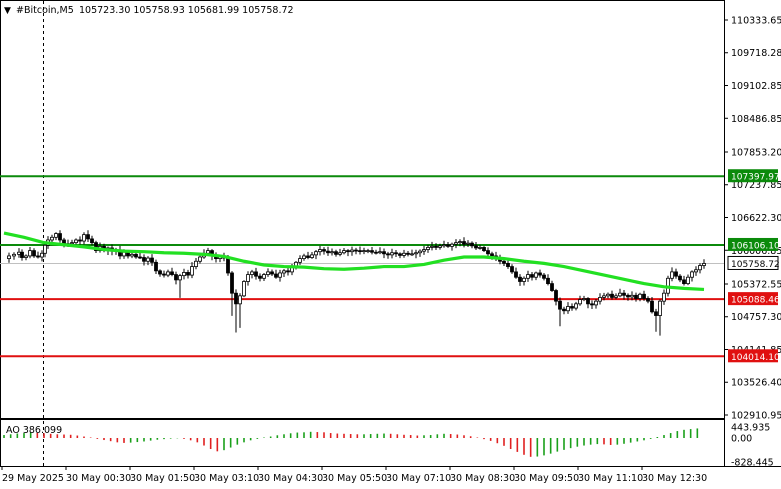  I want to click on price-tick-label: 109718.28, so click(756, 53).